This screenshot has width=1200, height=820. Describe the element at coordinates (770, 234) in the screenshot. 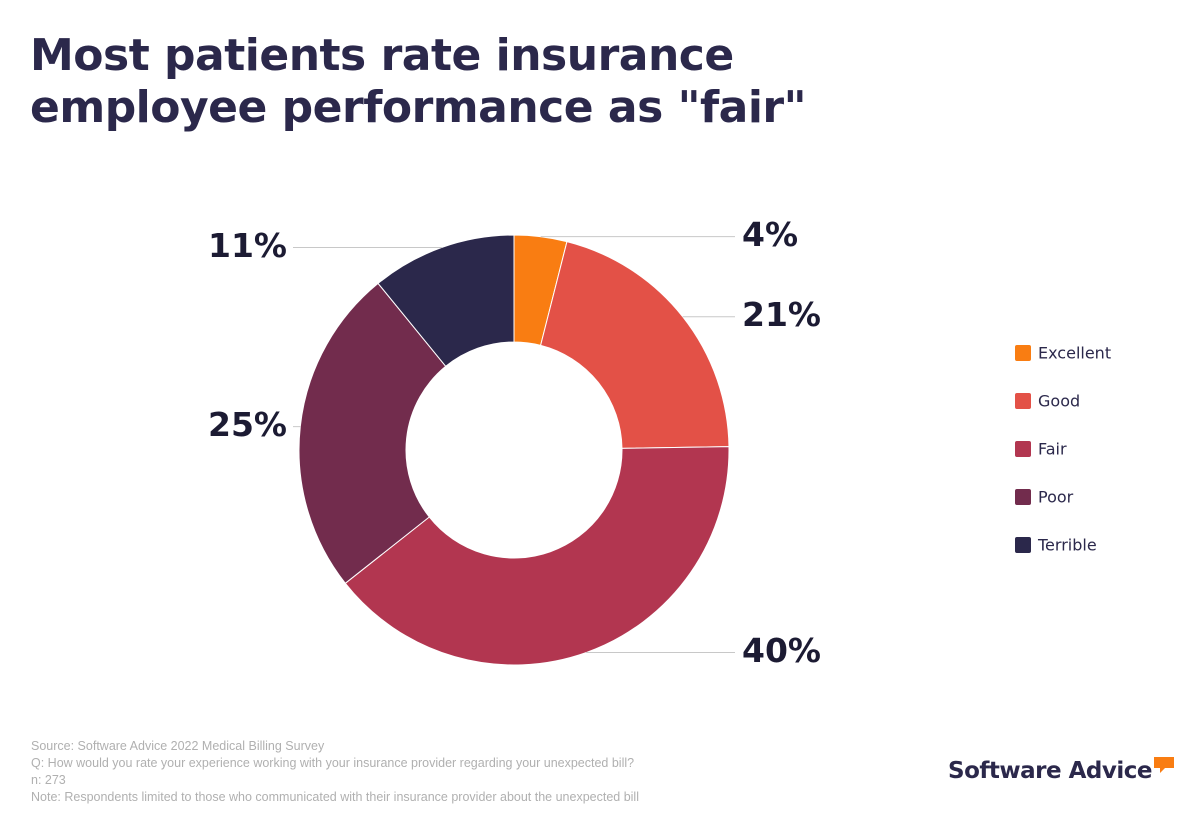

I see `data-label: 4%` at that location.